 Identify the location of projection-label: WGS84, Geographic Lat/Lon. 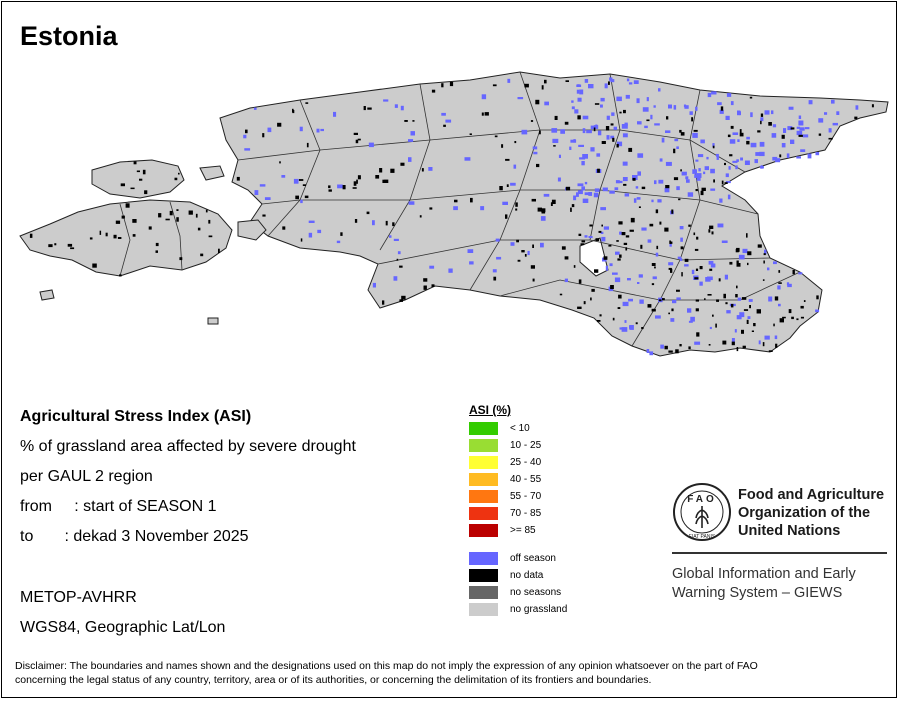
(123, 627).